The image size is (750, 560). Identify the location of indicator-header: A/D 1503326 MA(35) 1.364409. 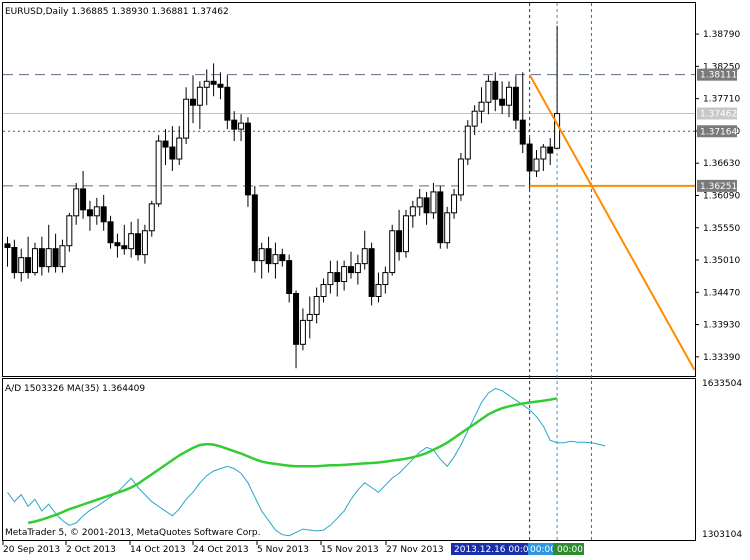
(75, 389).